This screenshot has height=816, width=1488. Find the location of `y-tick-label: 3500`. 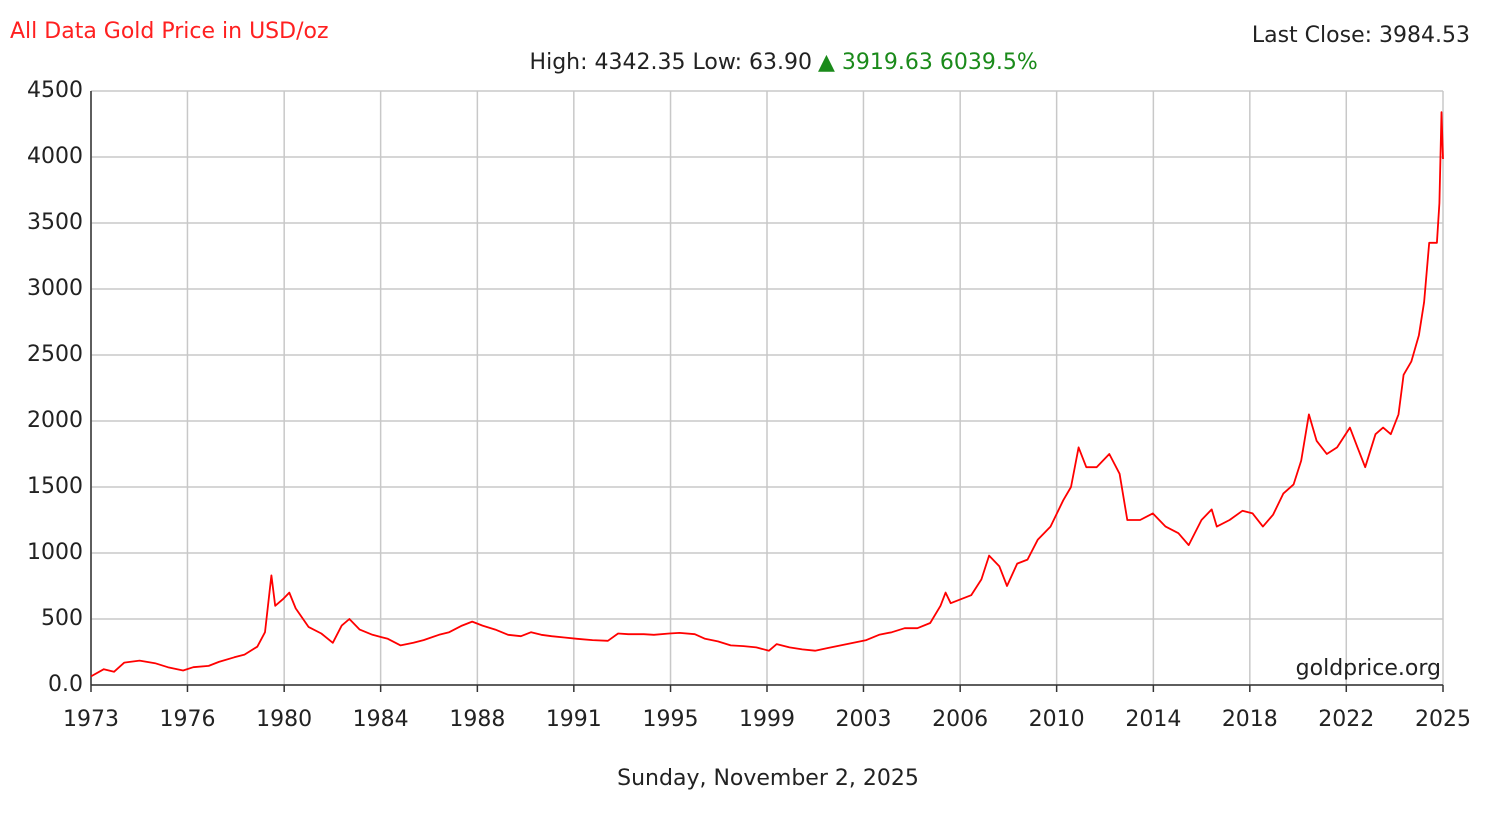

y-tick-label: 3500 is located at coordinates (55, 222).